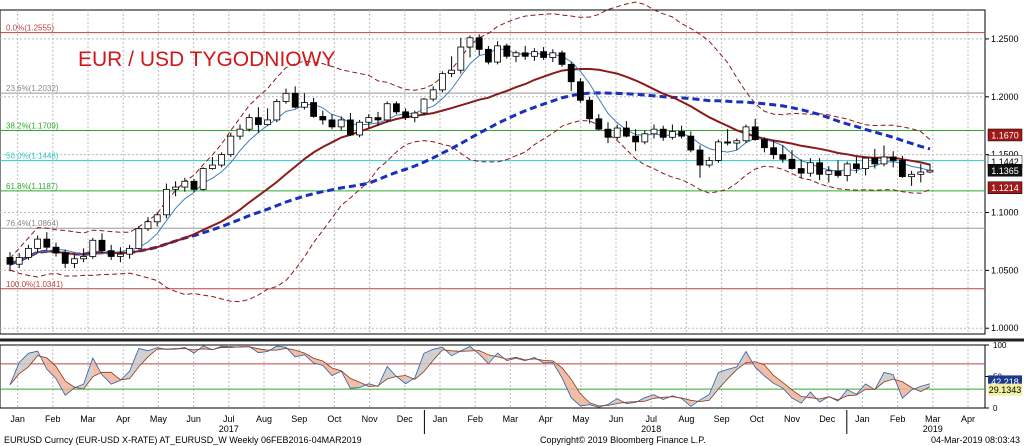  Describe the element at coordinates (651, 429) in the screenshot. I see `year-tick-label: 2018` at that location.